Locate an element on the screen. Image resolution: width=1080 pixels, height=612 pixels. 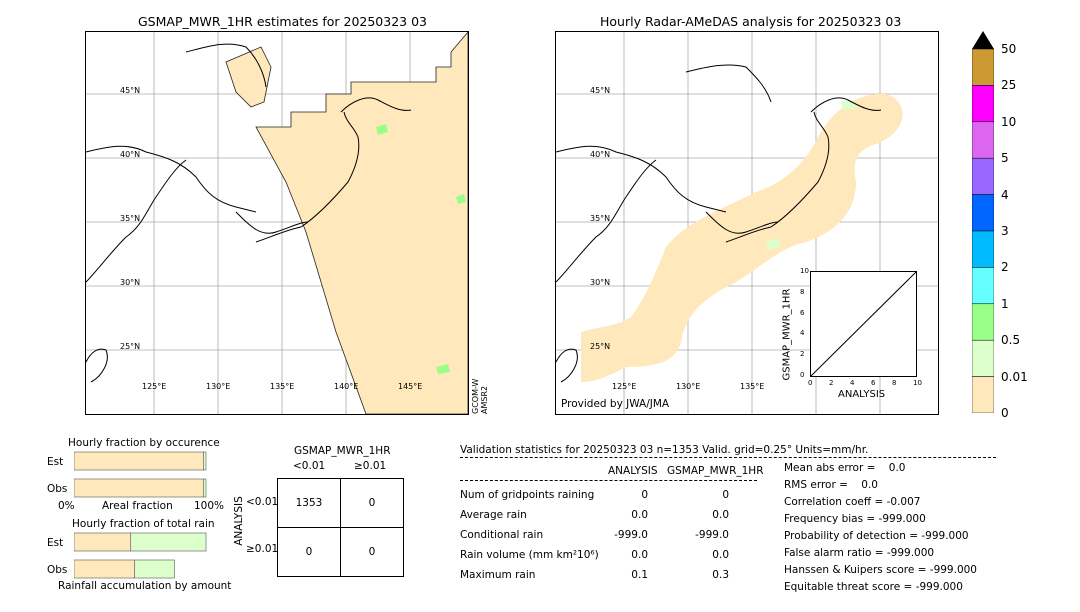
diagonal-line is located at coordinates (863, 324).